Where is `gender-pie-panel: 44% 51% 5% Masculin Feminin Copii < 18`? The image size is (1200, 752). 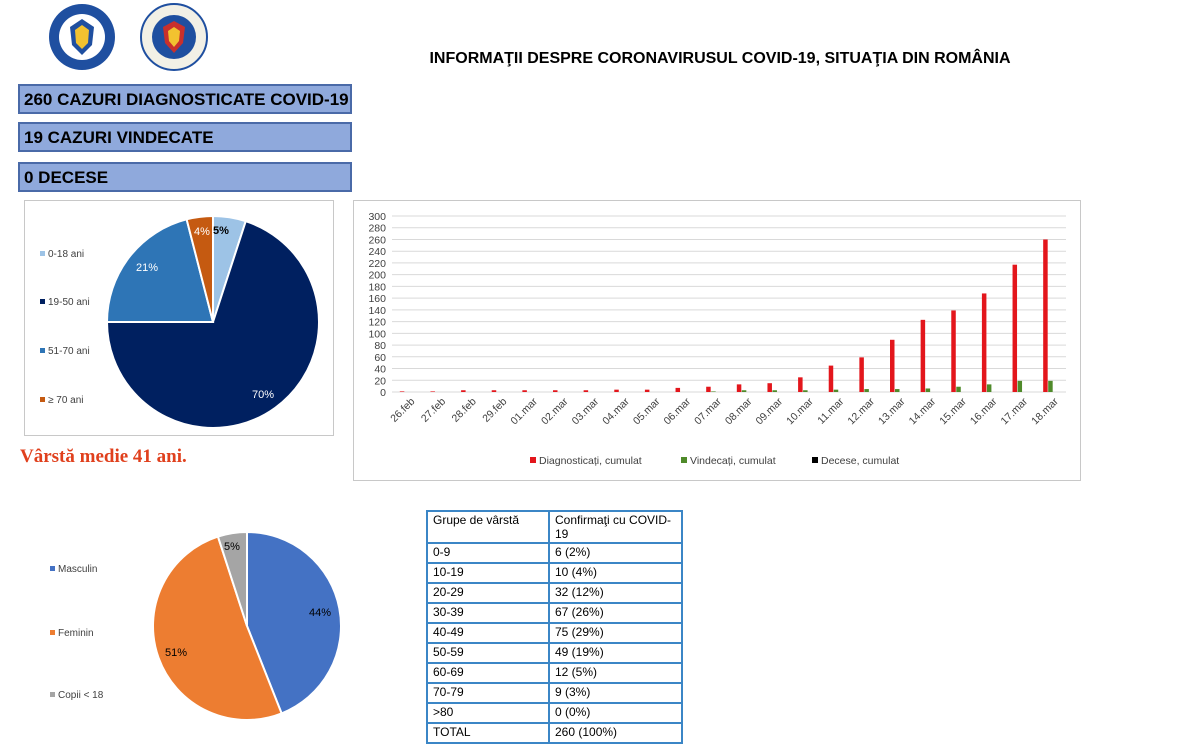
gender-pie-panel: 44% 51% 5% Masculin Feminin Copii < 18 is located at coordinates (194, 630).